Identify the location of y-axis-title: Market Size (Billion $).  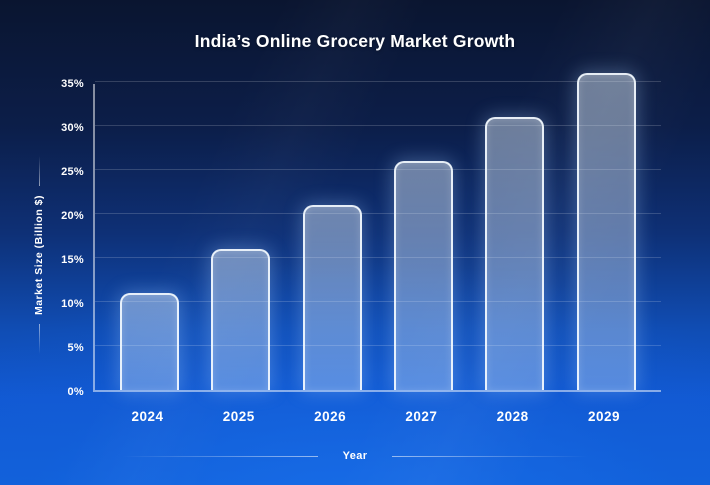
(39, 255).